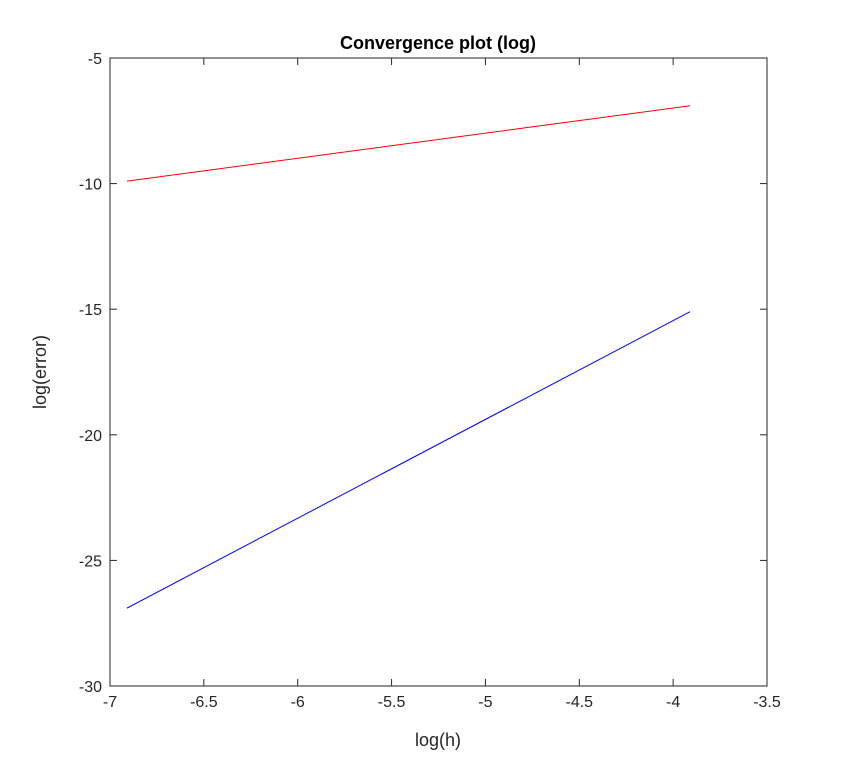 This screenshot has width=849, height=770. Describe the element at coordinates (90, 436) in the screenshot. I see `y-tick-label: -20` at that location.